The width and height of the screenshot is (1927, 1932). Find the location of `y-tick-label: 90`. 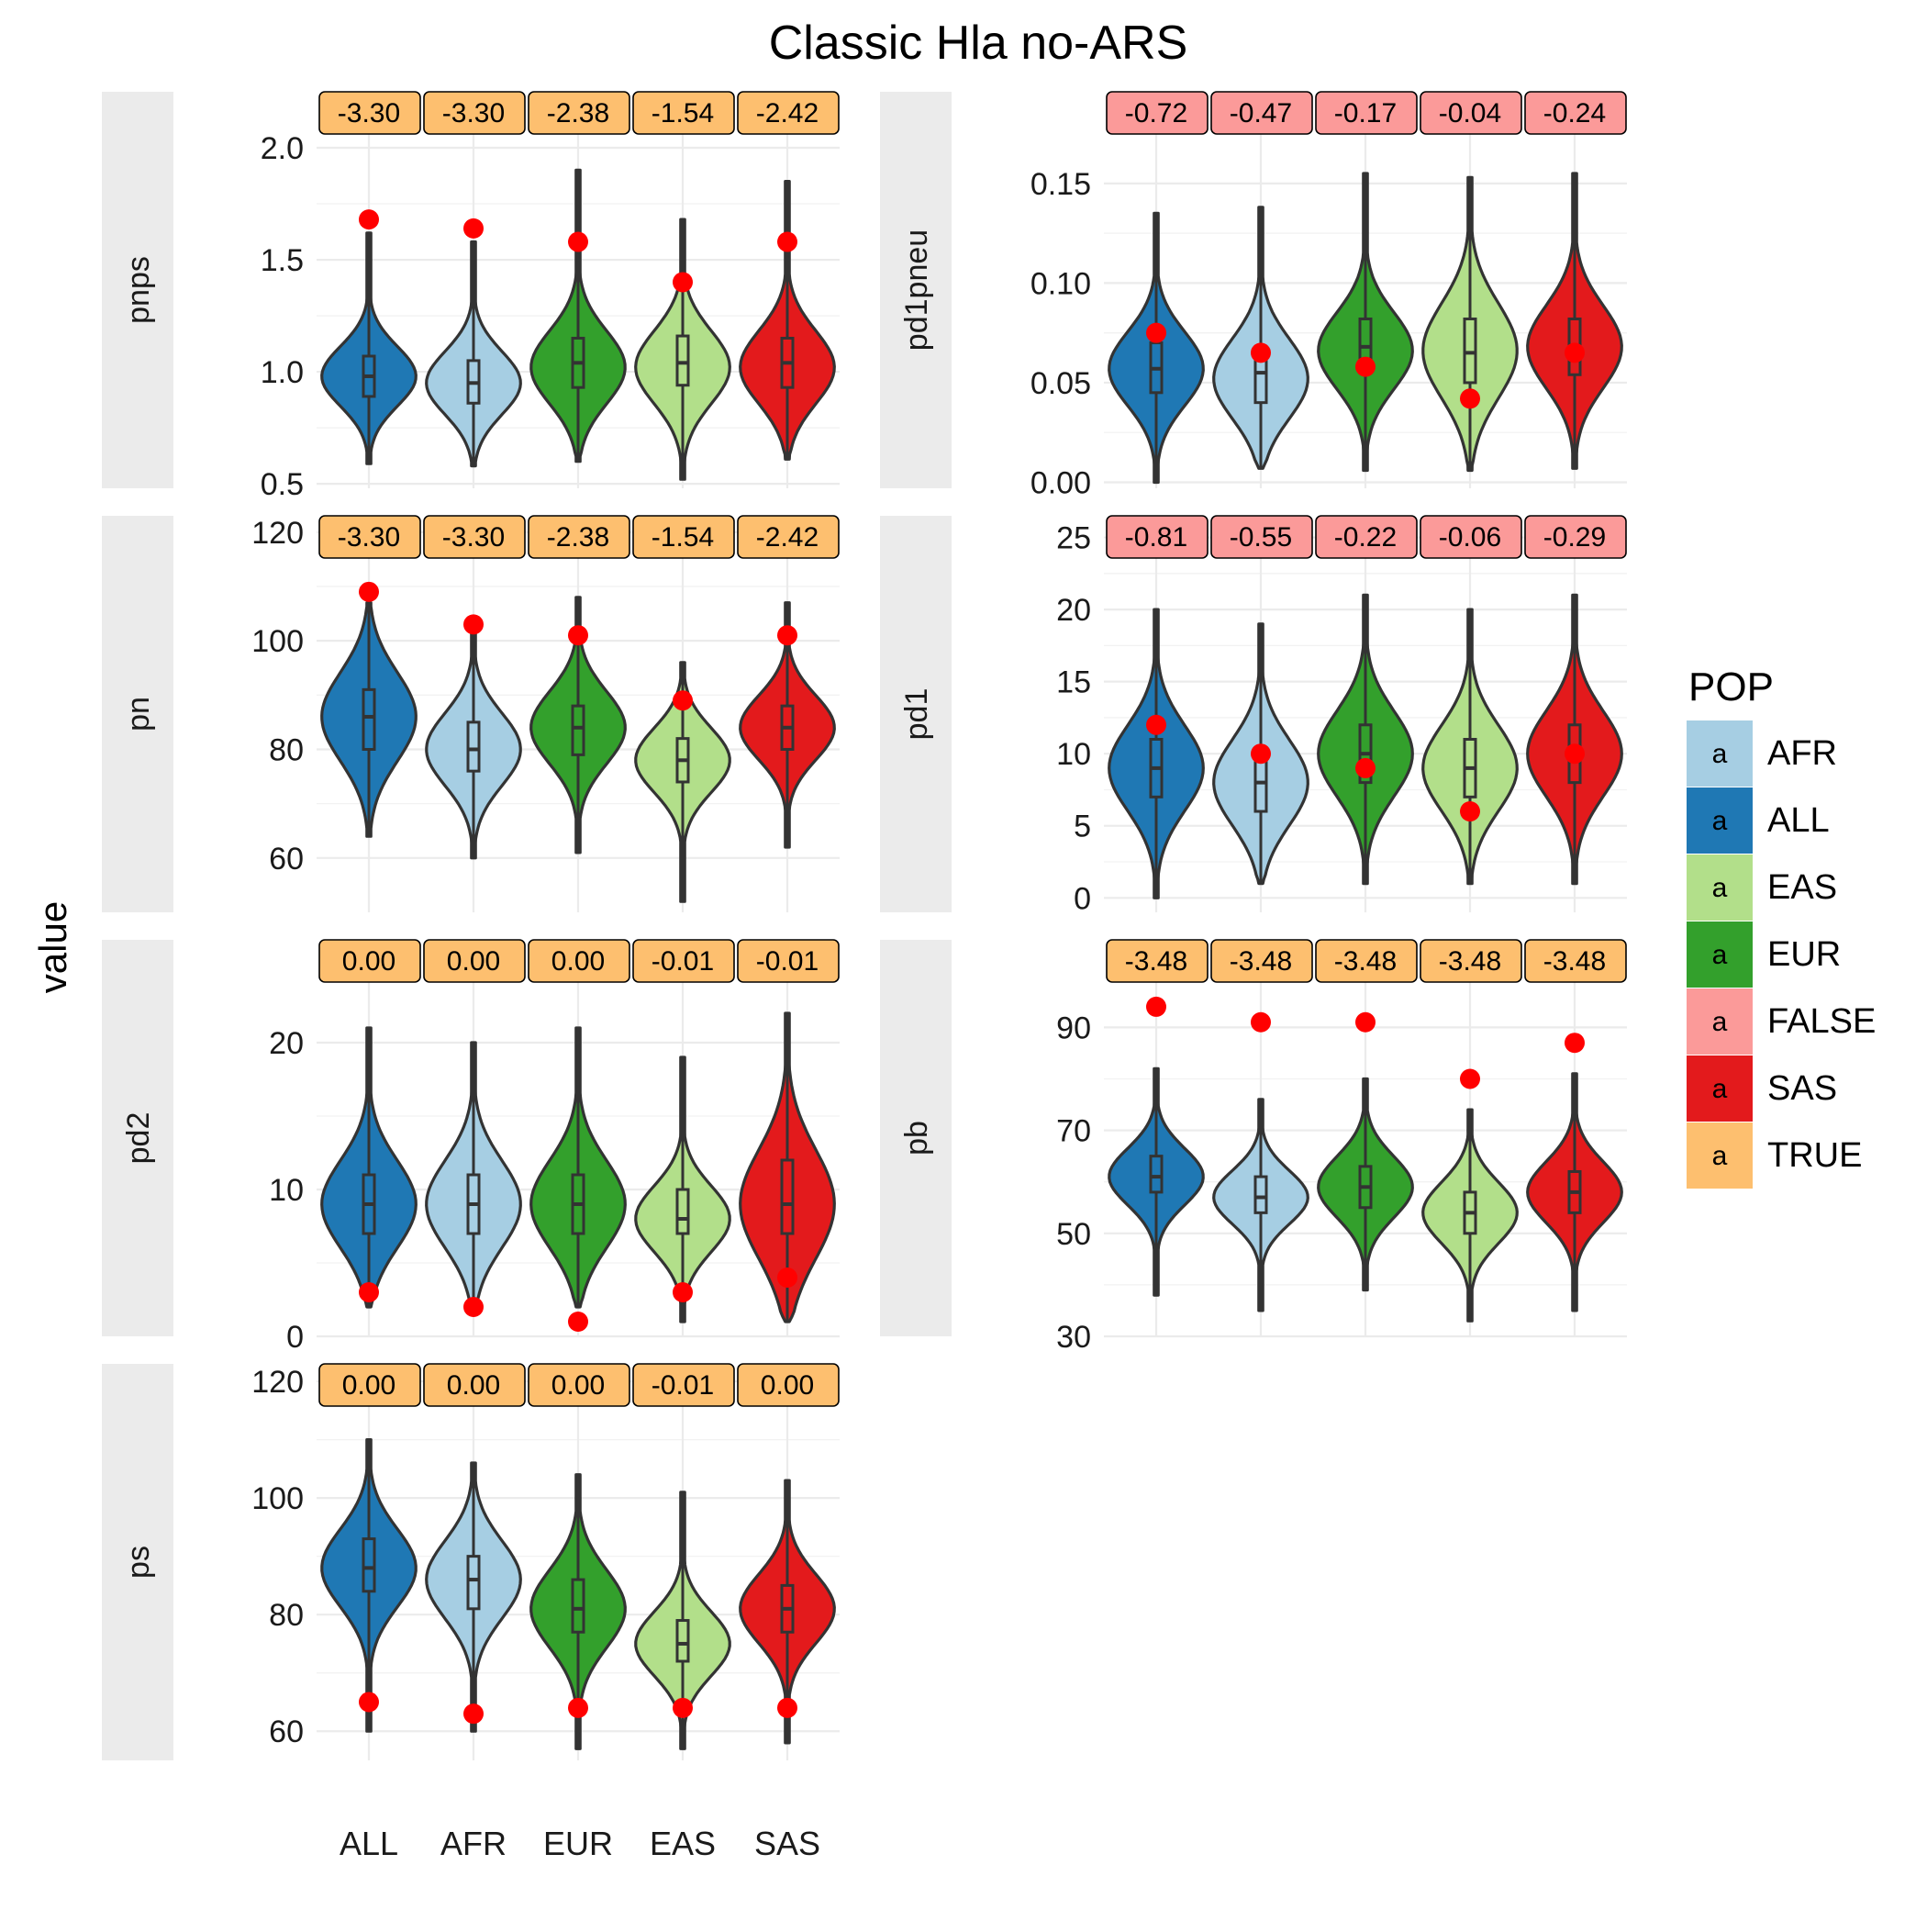

y-tick-label: 90 is located at coordinates (1073, 1028).